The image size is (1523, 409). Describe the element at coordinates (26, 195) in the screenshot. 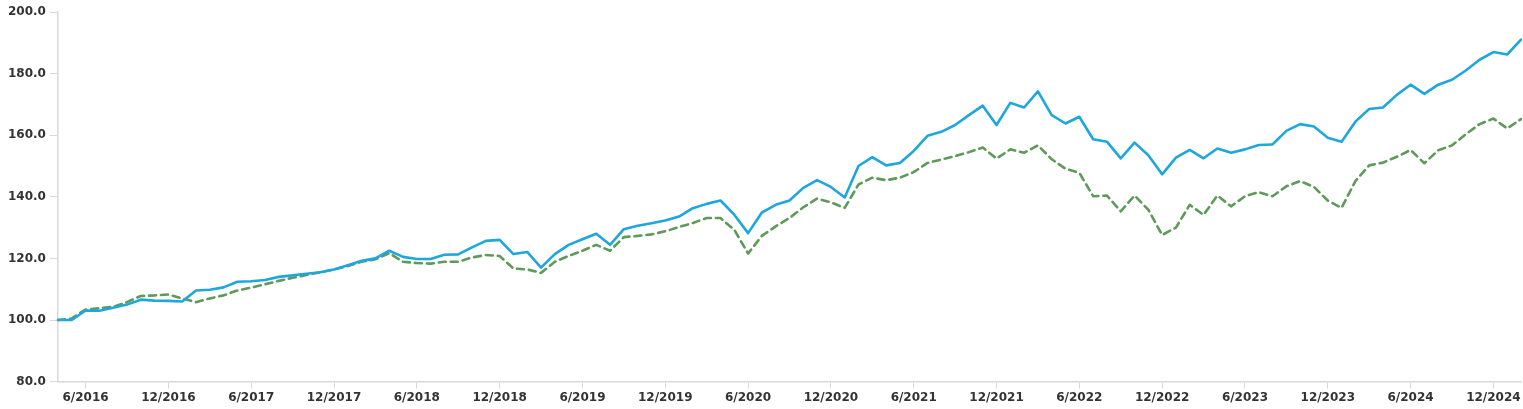

I see `y-tick-label: 140.0` at that location.